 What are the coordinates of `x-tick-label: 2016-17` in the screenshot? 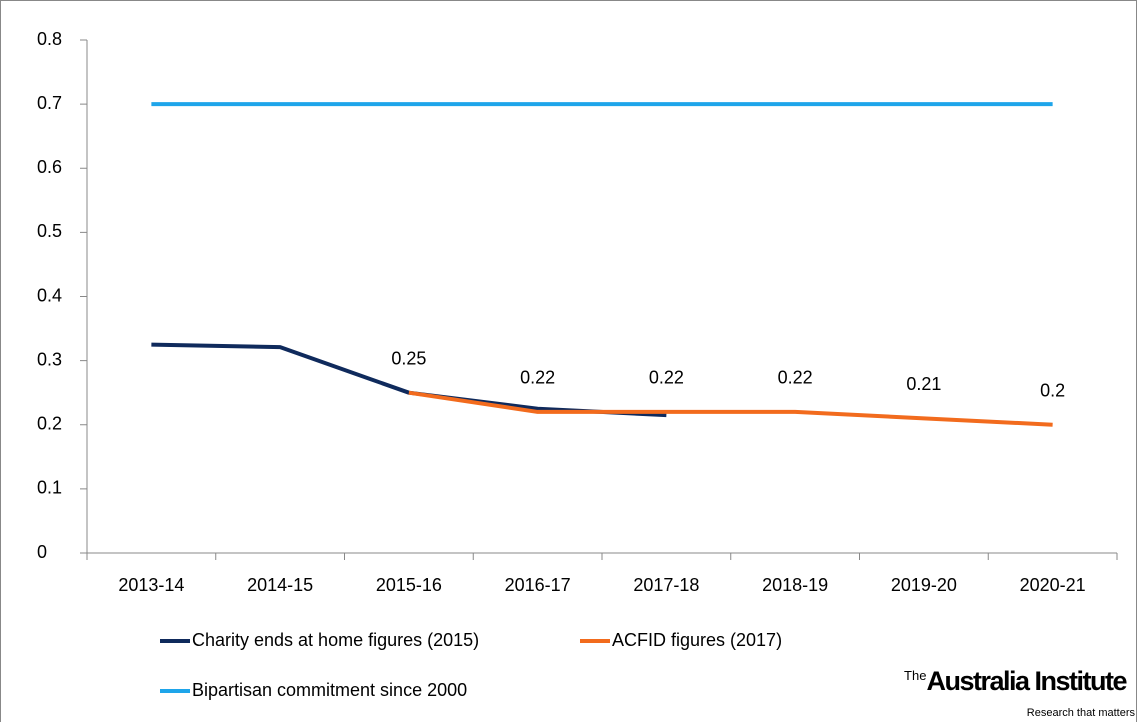 It's located at (538, 585).